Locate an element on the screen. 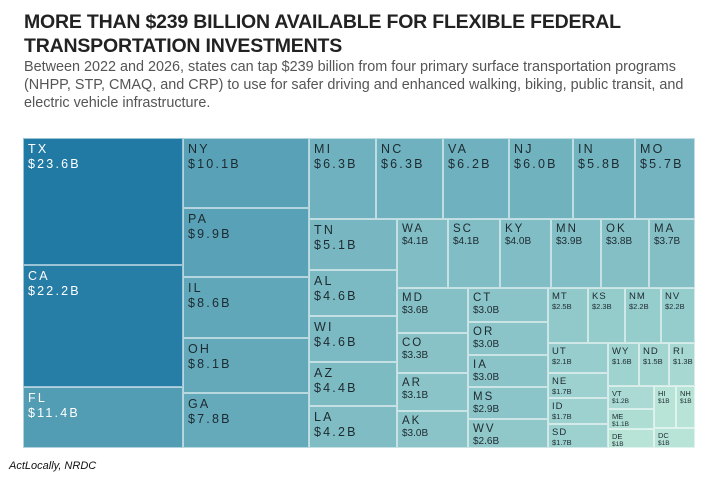 The width and height of the screenshot is (710, 488). tile-value-label: $2.1B is located at coordinates (562, 361).